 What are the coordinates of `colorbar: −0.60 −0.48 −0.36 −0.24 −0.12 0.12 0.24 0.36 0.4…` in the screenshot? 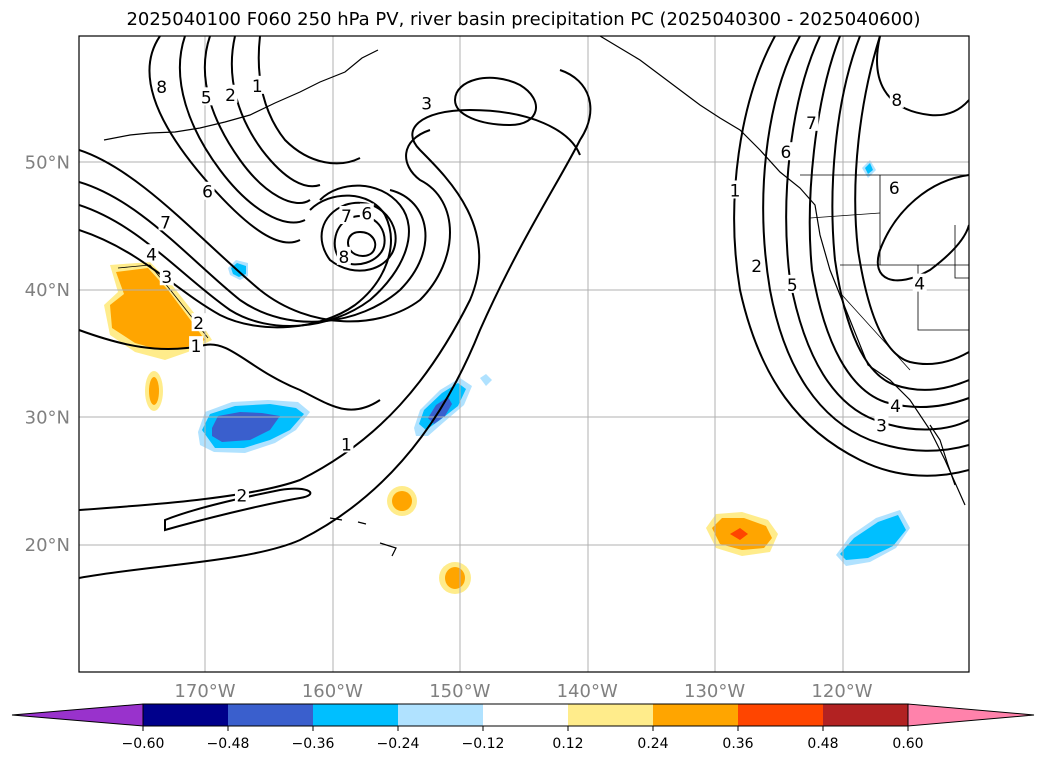 It's located at (523, 727).